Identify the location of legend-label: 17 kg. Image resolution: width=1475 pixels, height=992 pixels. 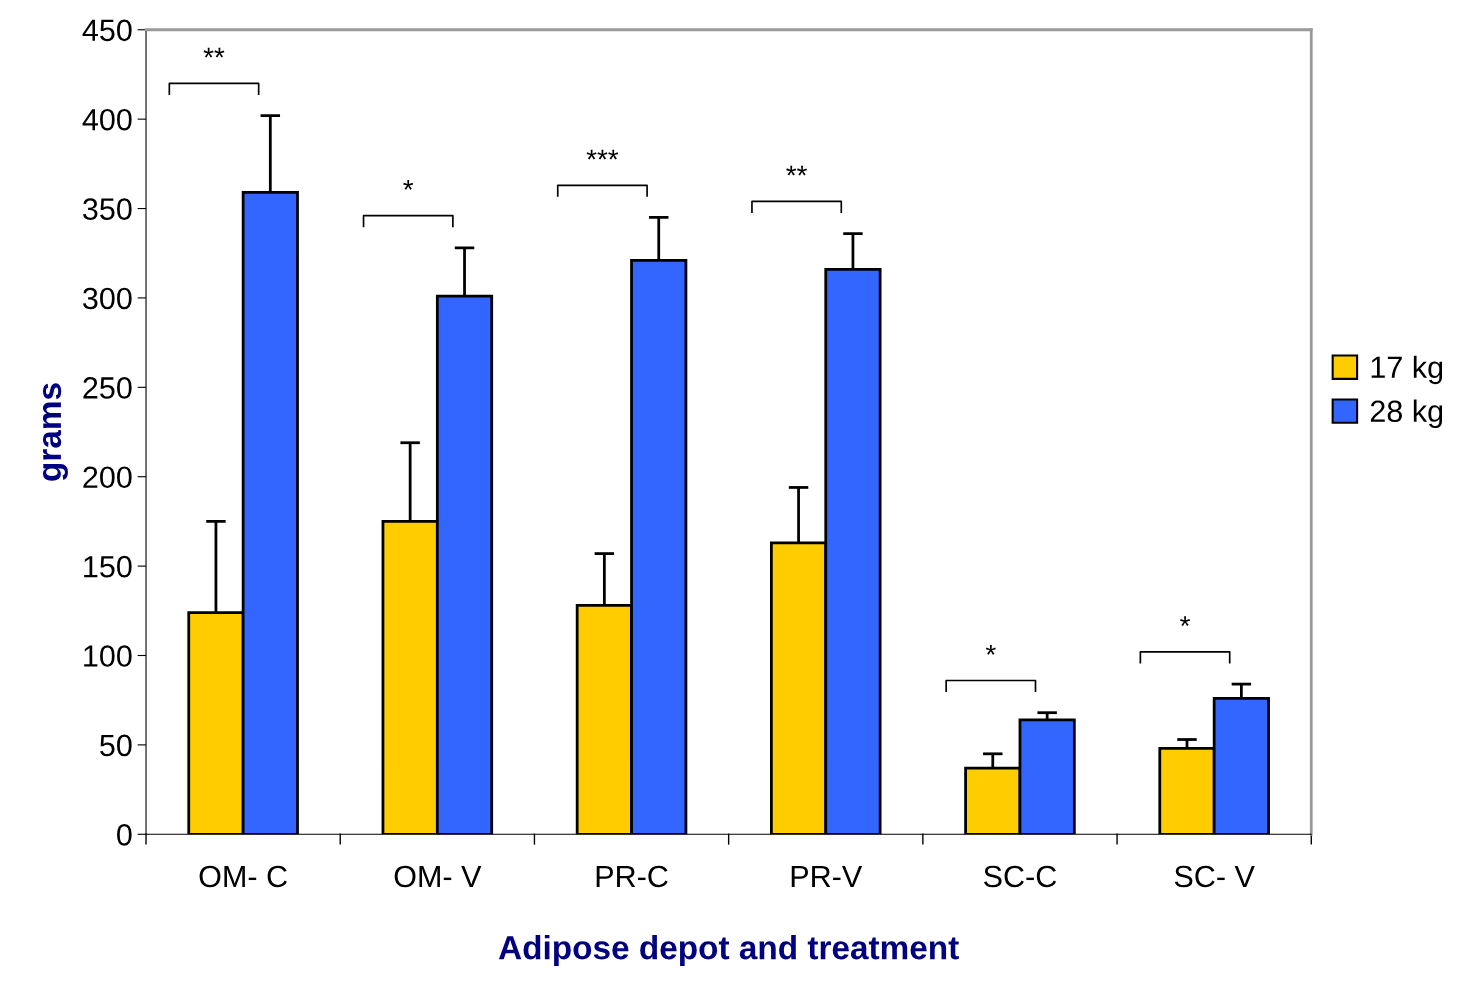
(1407, 370).